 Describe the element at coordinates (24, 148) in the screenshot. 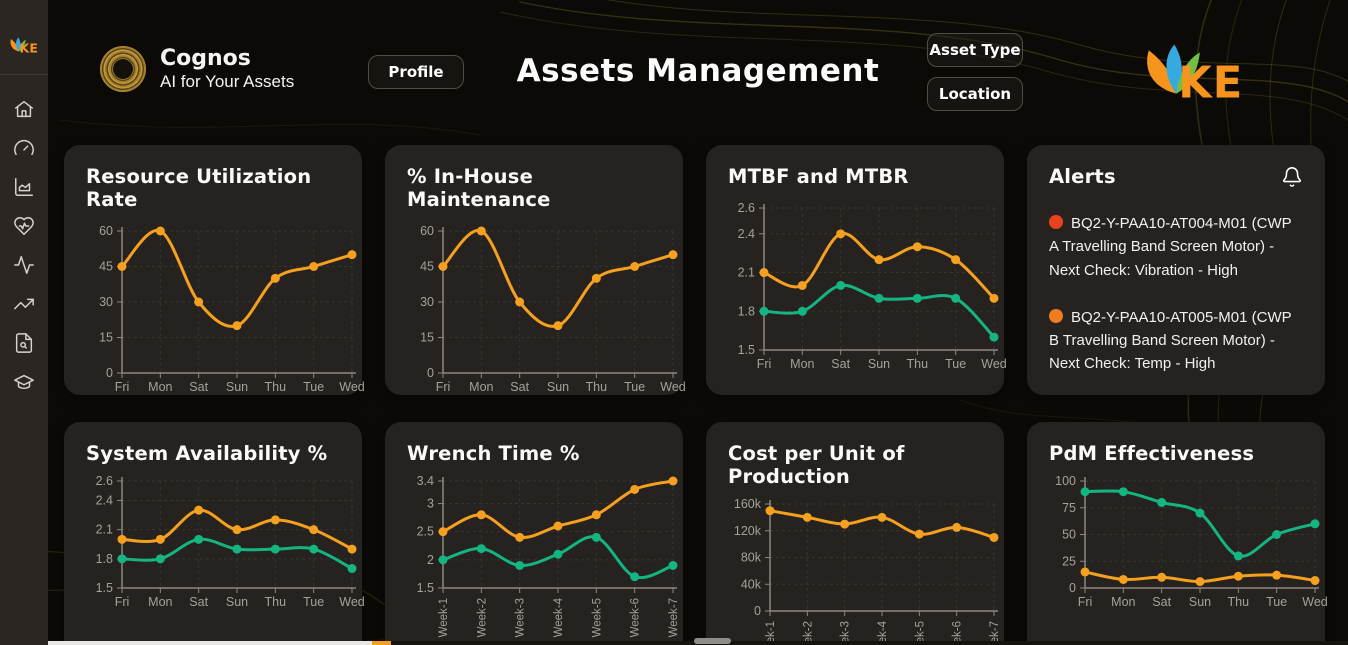

I see `gauge-icon` at that location.